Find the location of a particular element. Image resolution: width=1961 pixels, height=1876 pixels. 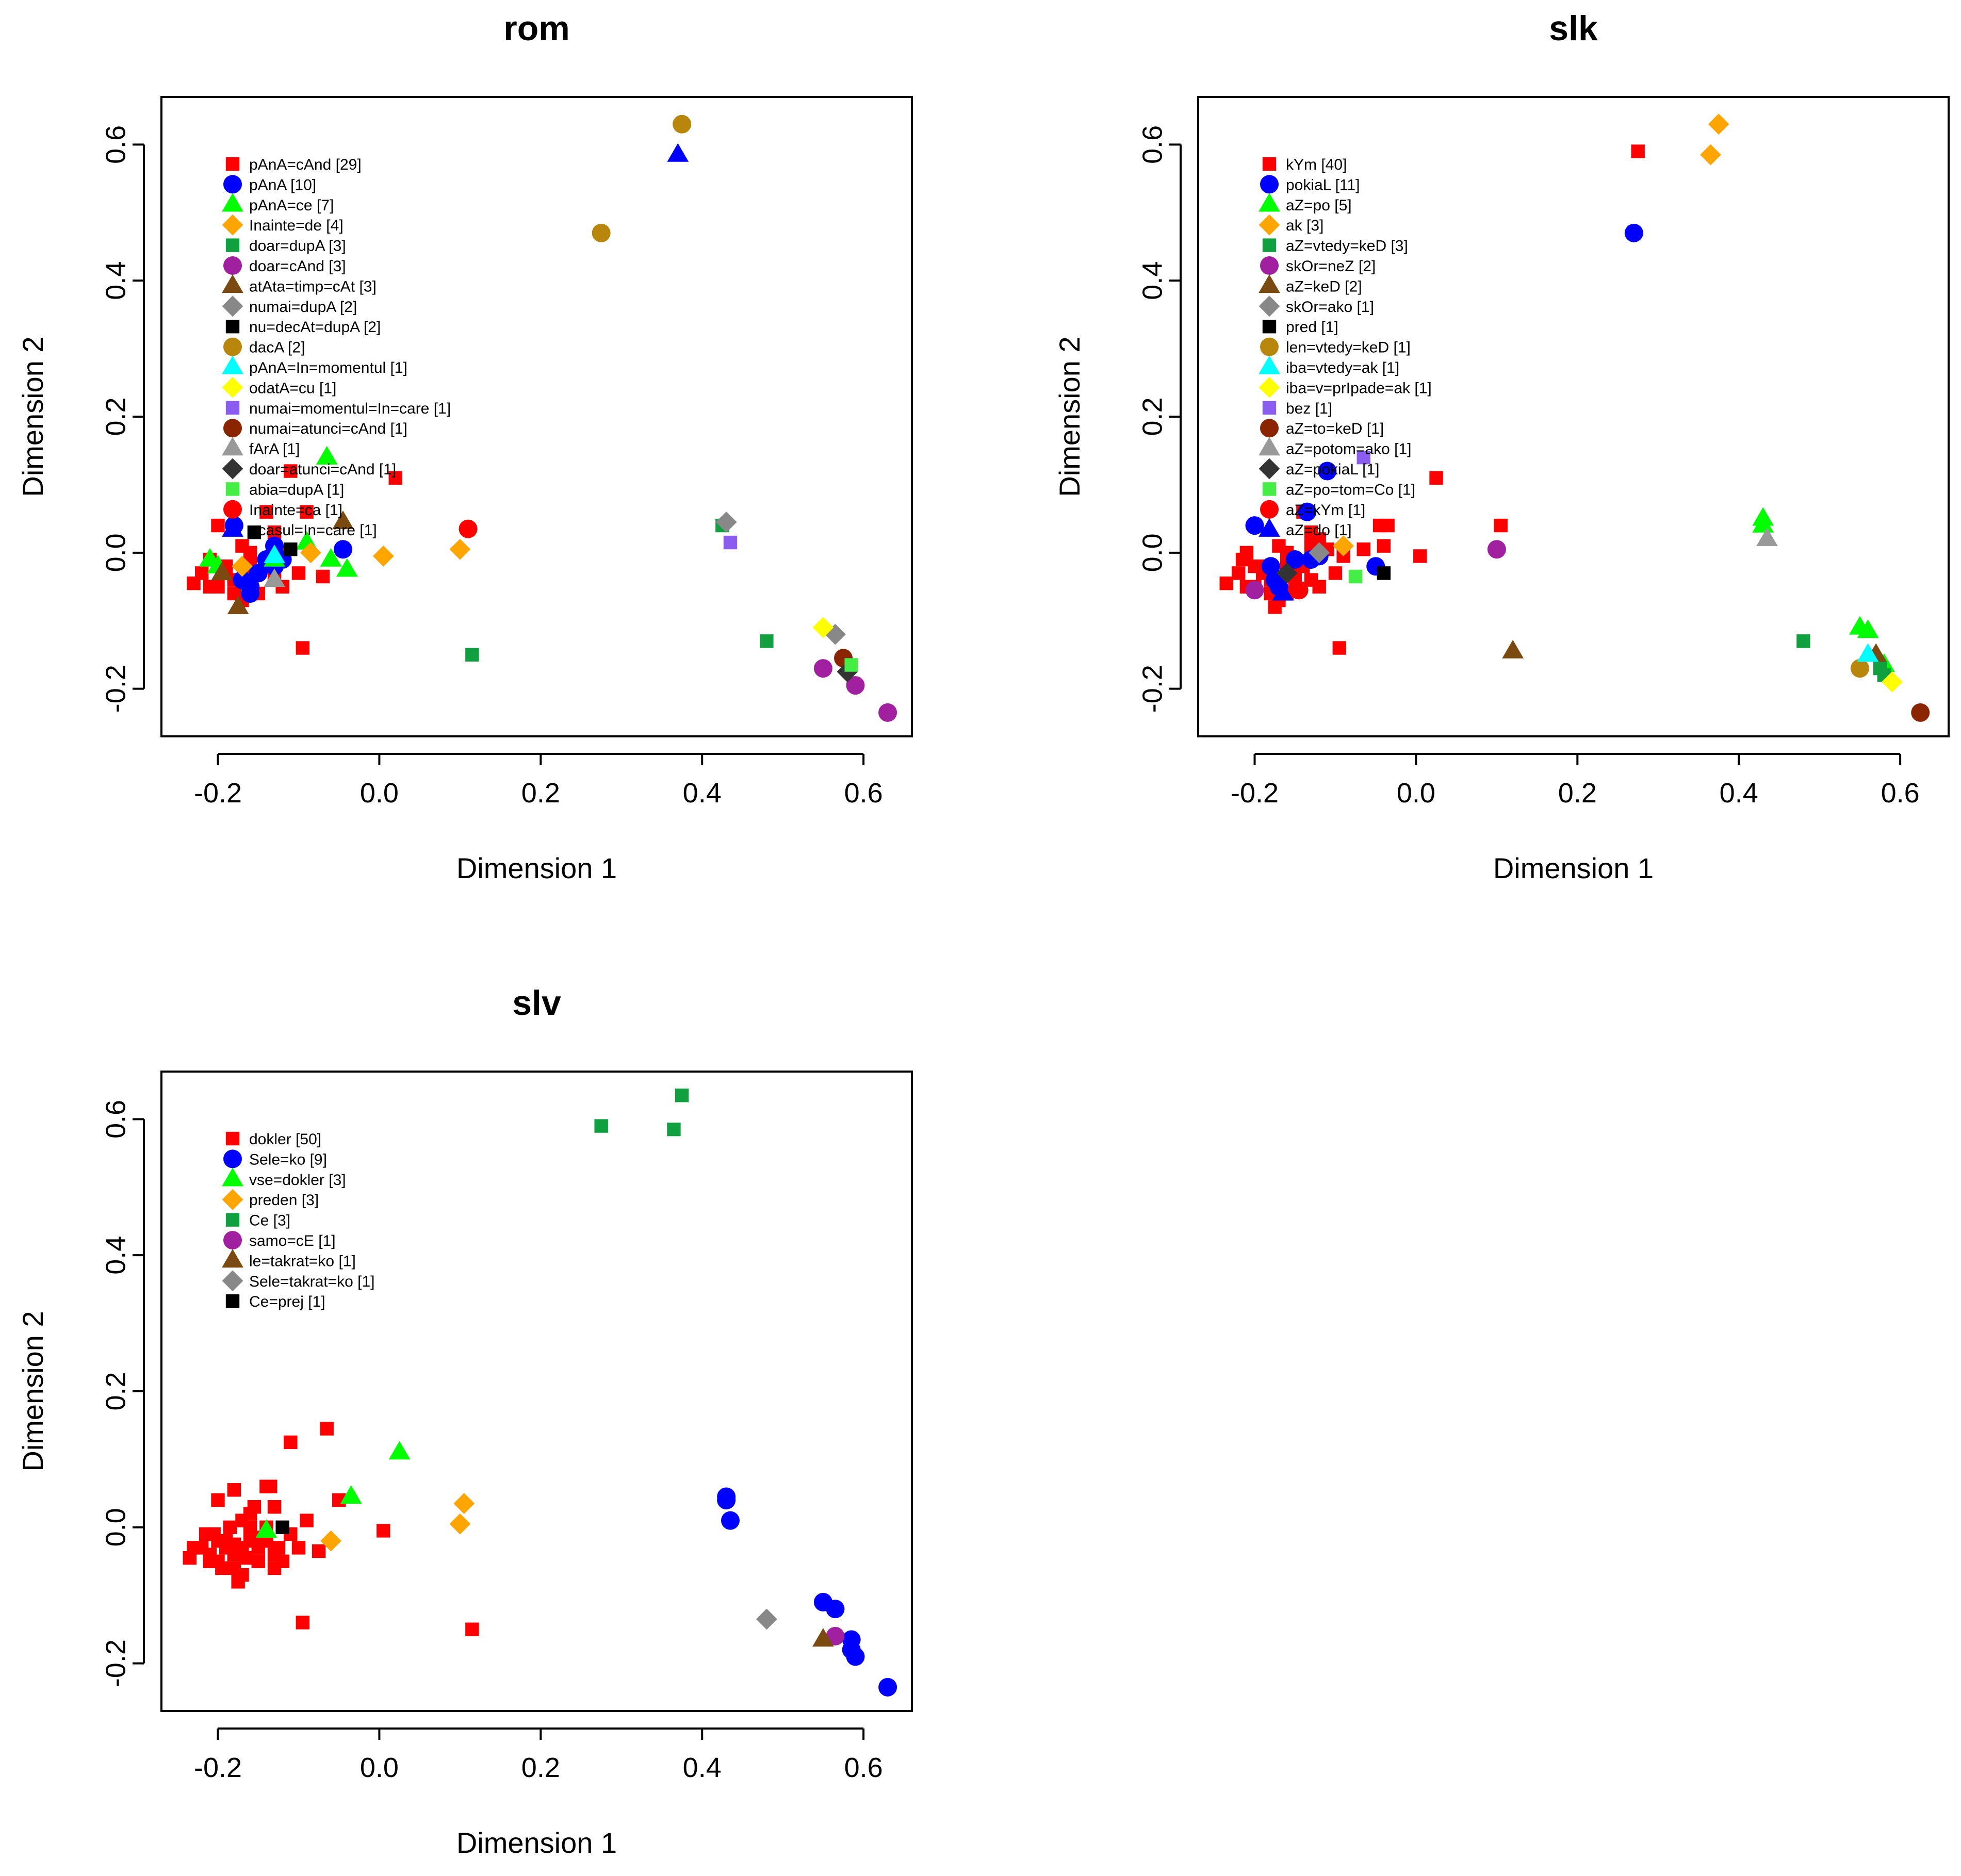

y-tick-label: 0.2 is located at coordinates (115, 416).